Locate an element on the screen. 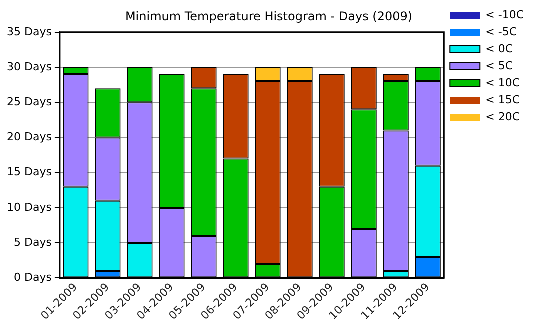 The image size is (540, 330). y-tick-label: 25 Days is located at coordinates (29, 101).